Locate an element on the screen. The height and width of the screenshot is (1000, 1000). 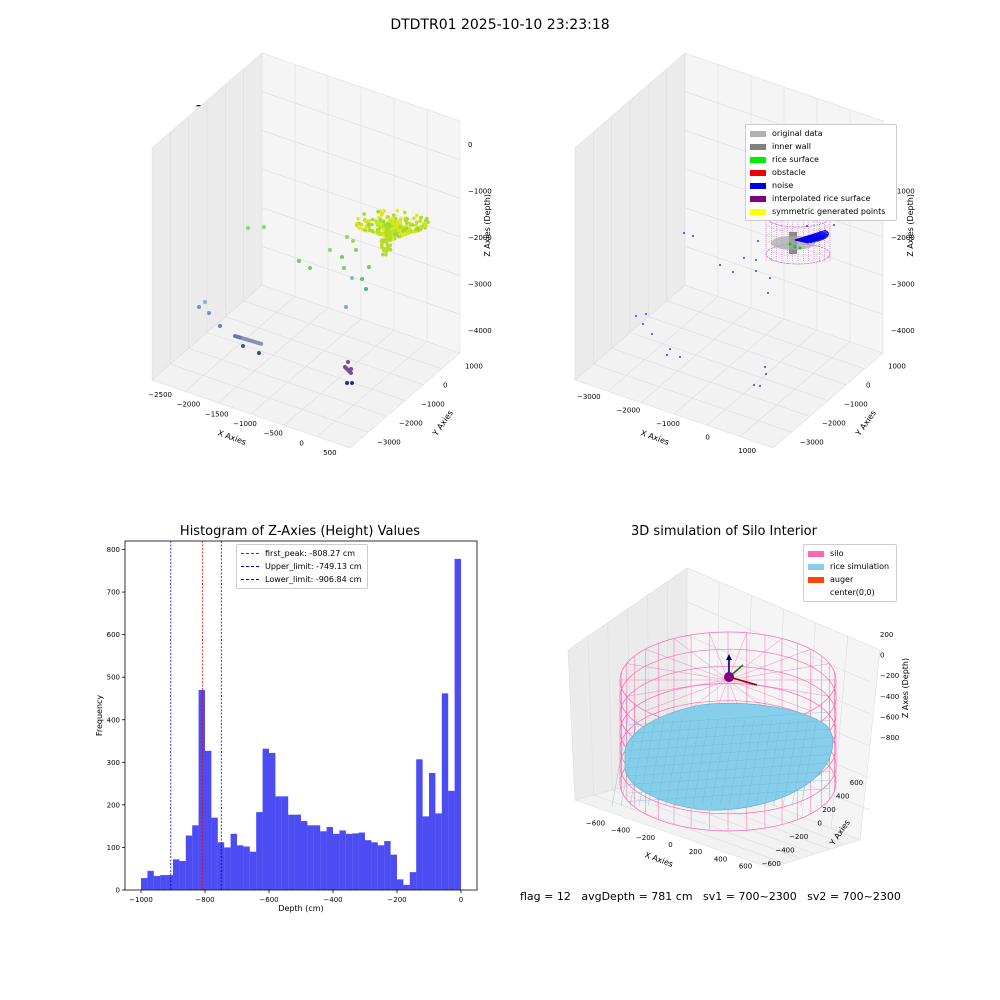
raw-axes is located at coordinates (306, 250).